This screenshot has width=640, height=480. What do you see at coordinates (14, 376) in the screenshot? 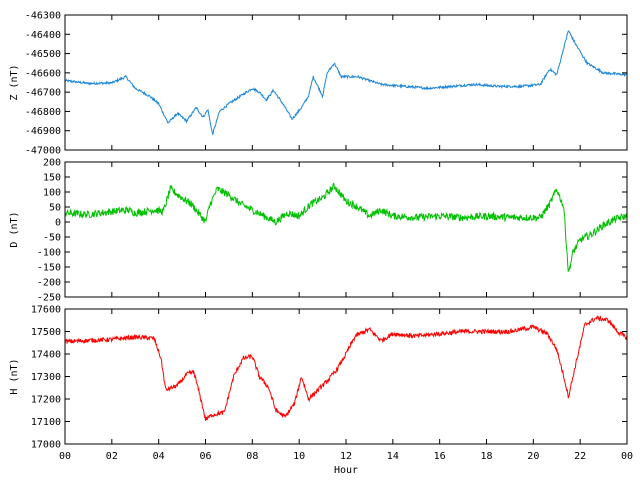
I see `y-axis-label: H (nT)` at bounding box center [14, 376].